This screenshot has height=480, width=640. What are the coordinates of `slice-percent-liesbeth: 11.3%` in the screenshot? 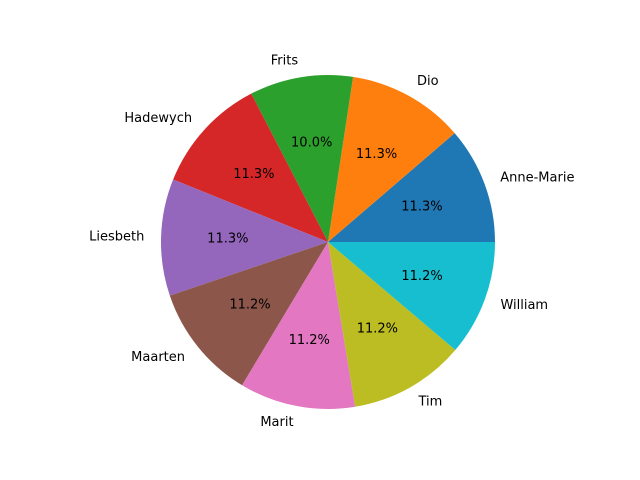 It's located at (227, 239).